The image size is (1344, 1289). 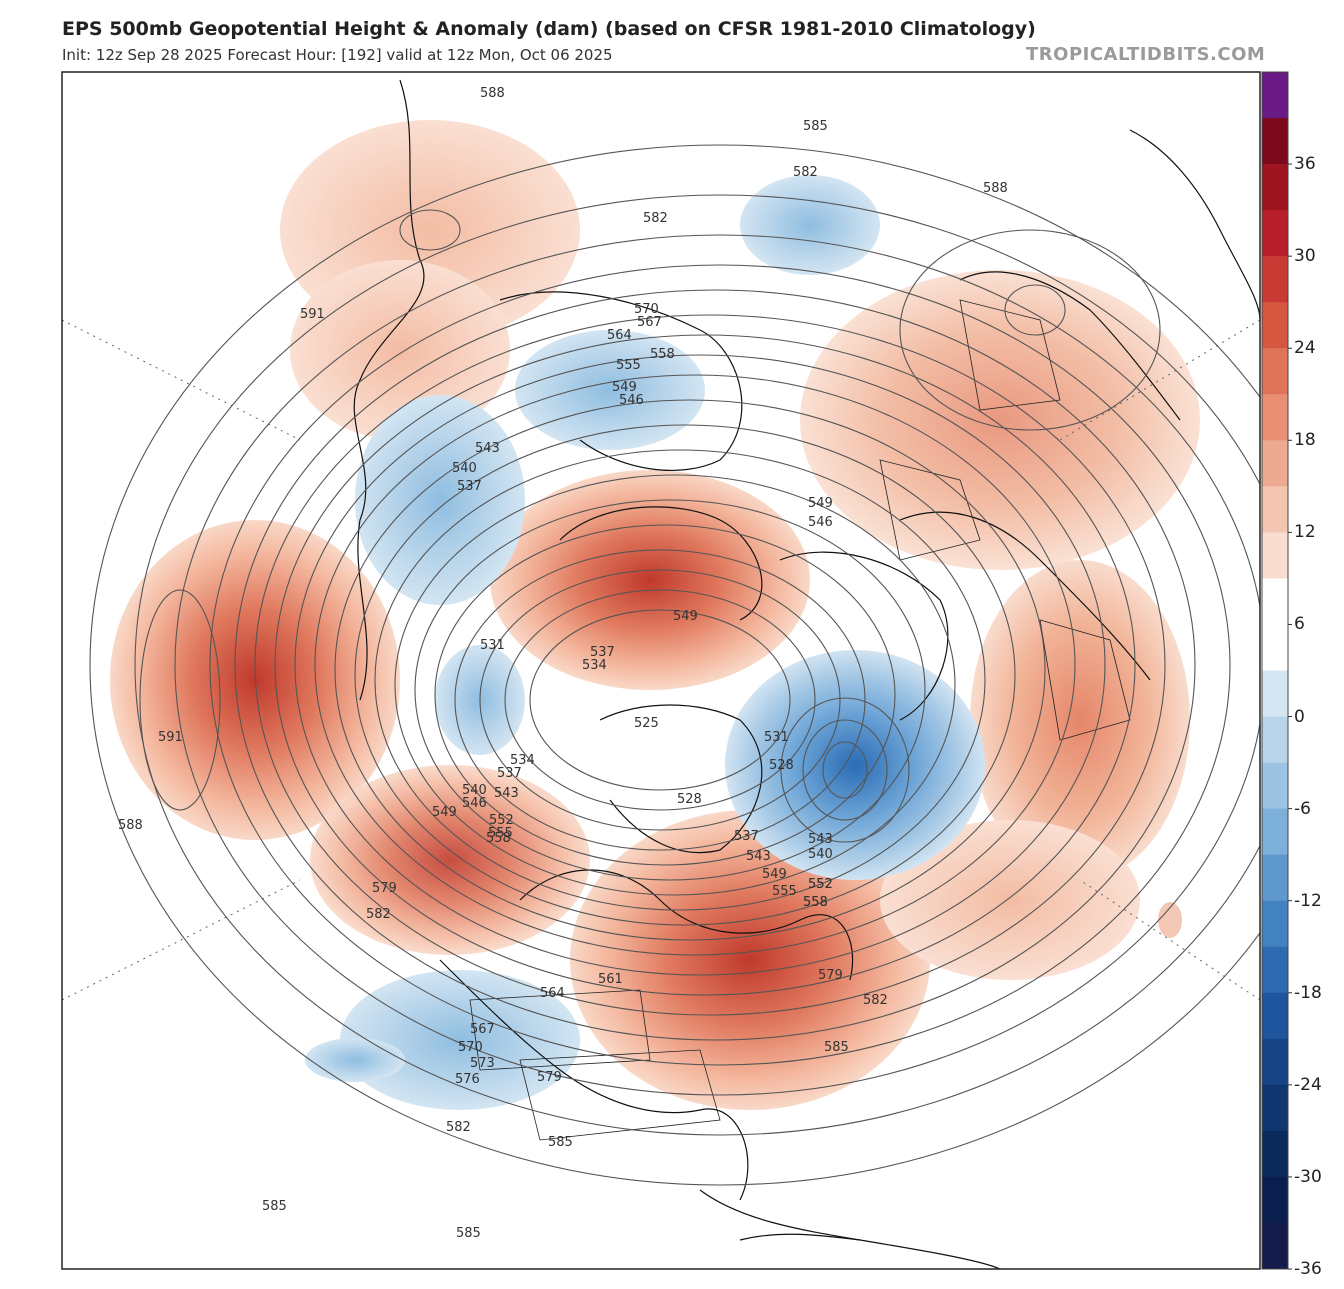 I want to click on contour-label: 552, so click(x=820, y=884).